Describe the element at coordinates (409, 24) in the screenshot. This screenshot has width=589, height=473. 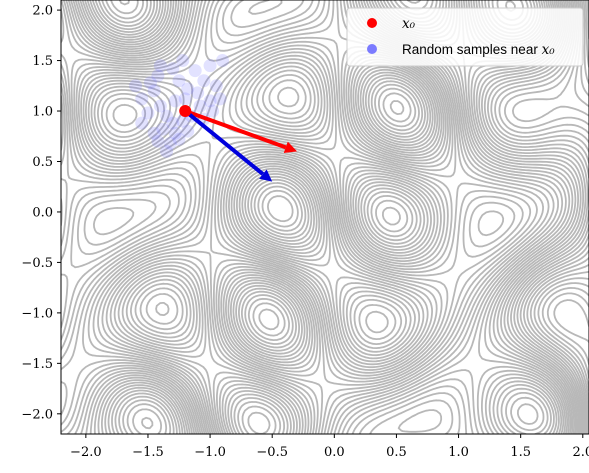
I see `legend-x0-label: x₀` at that location.